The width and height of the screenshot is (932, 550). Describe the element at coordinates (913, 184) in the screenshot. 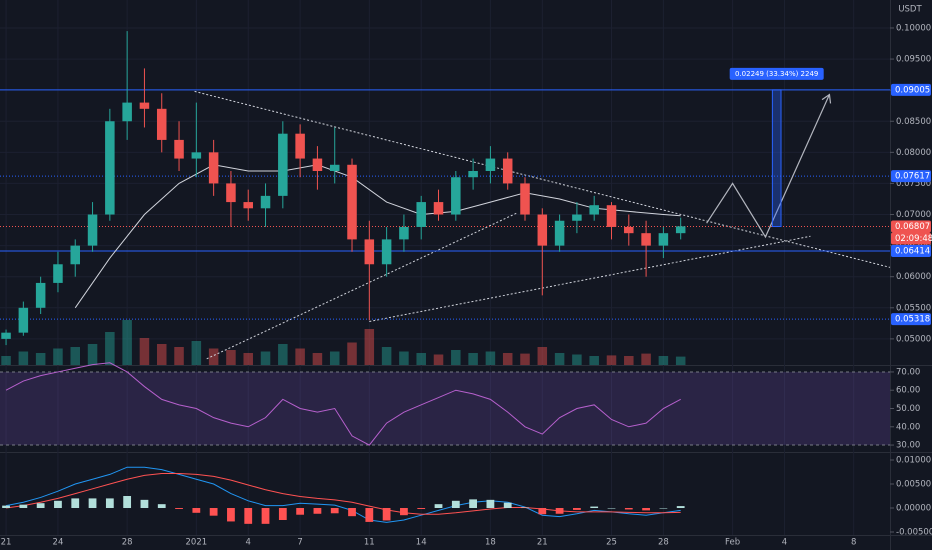

I see `y-tick-label: 0.07500` at that location.